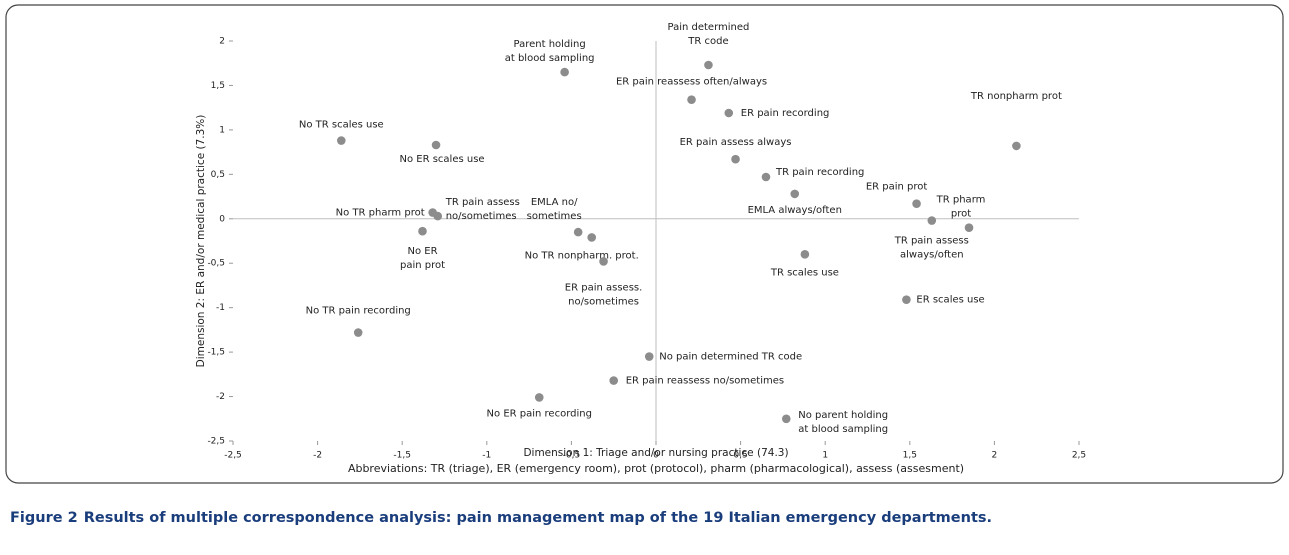 The width and height of the screenshot is (1289, 555). What do you see at coordinates (554, 202) in the screenshot?
I see `point-label: EMLA no/` at bounding box center [554, 202].